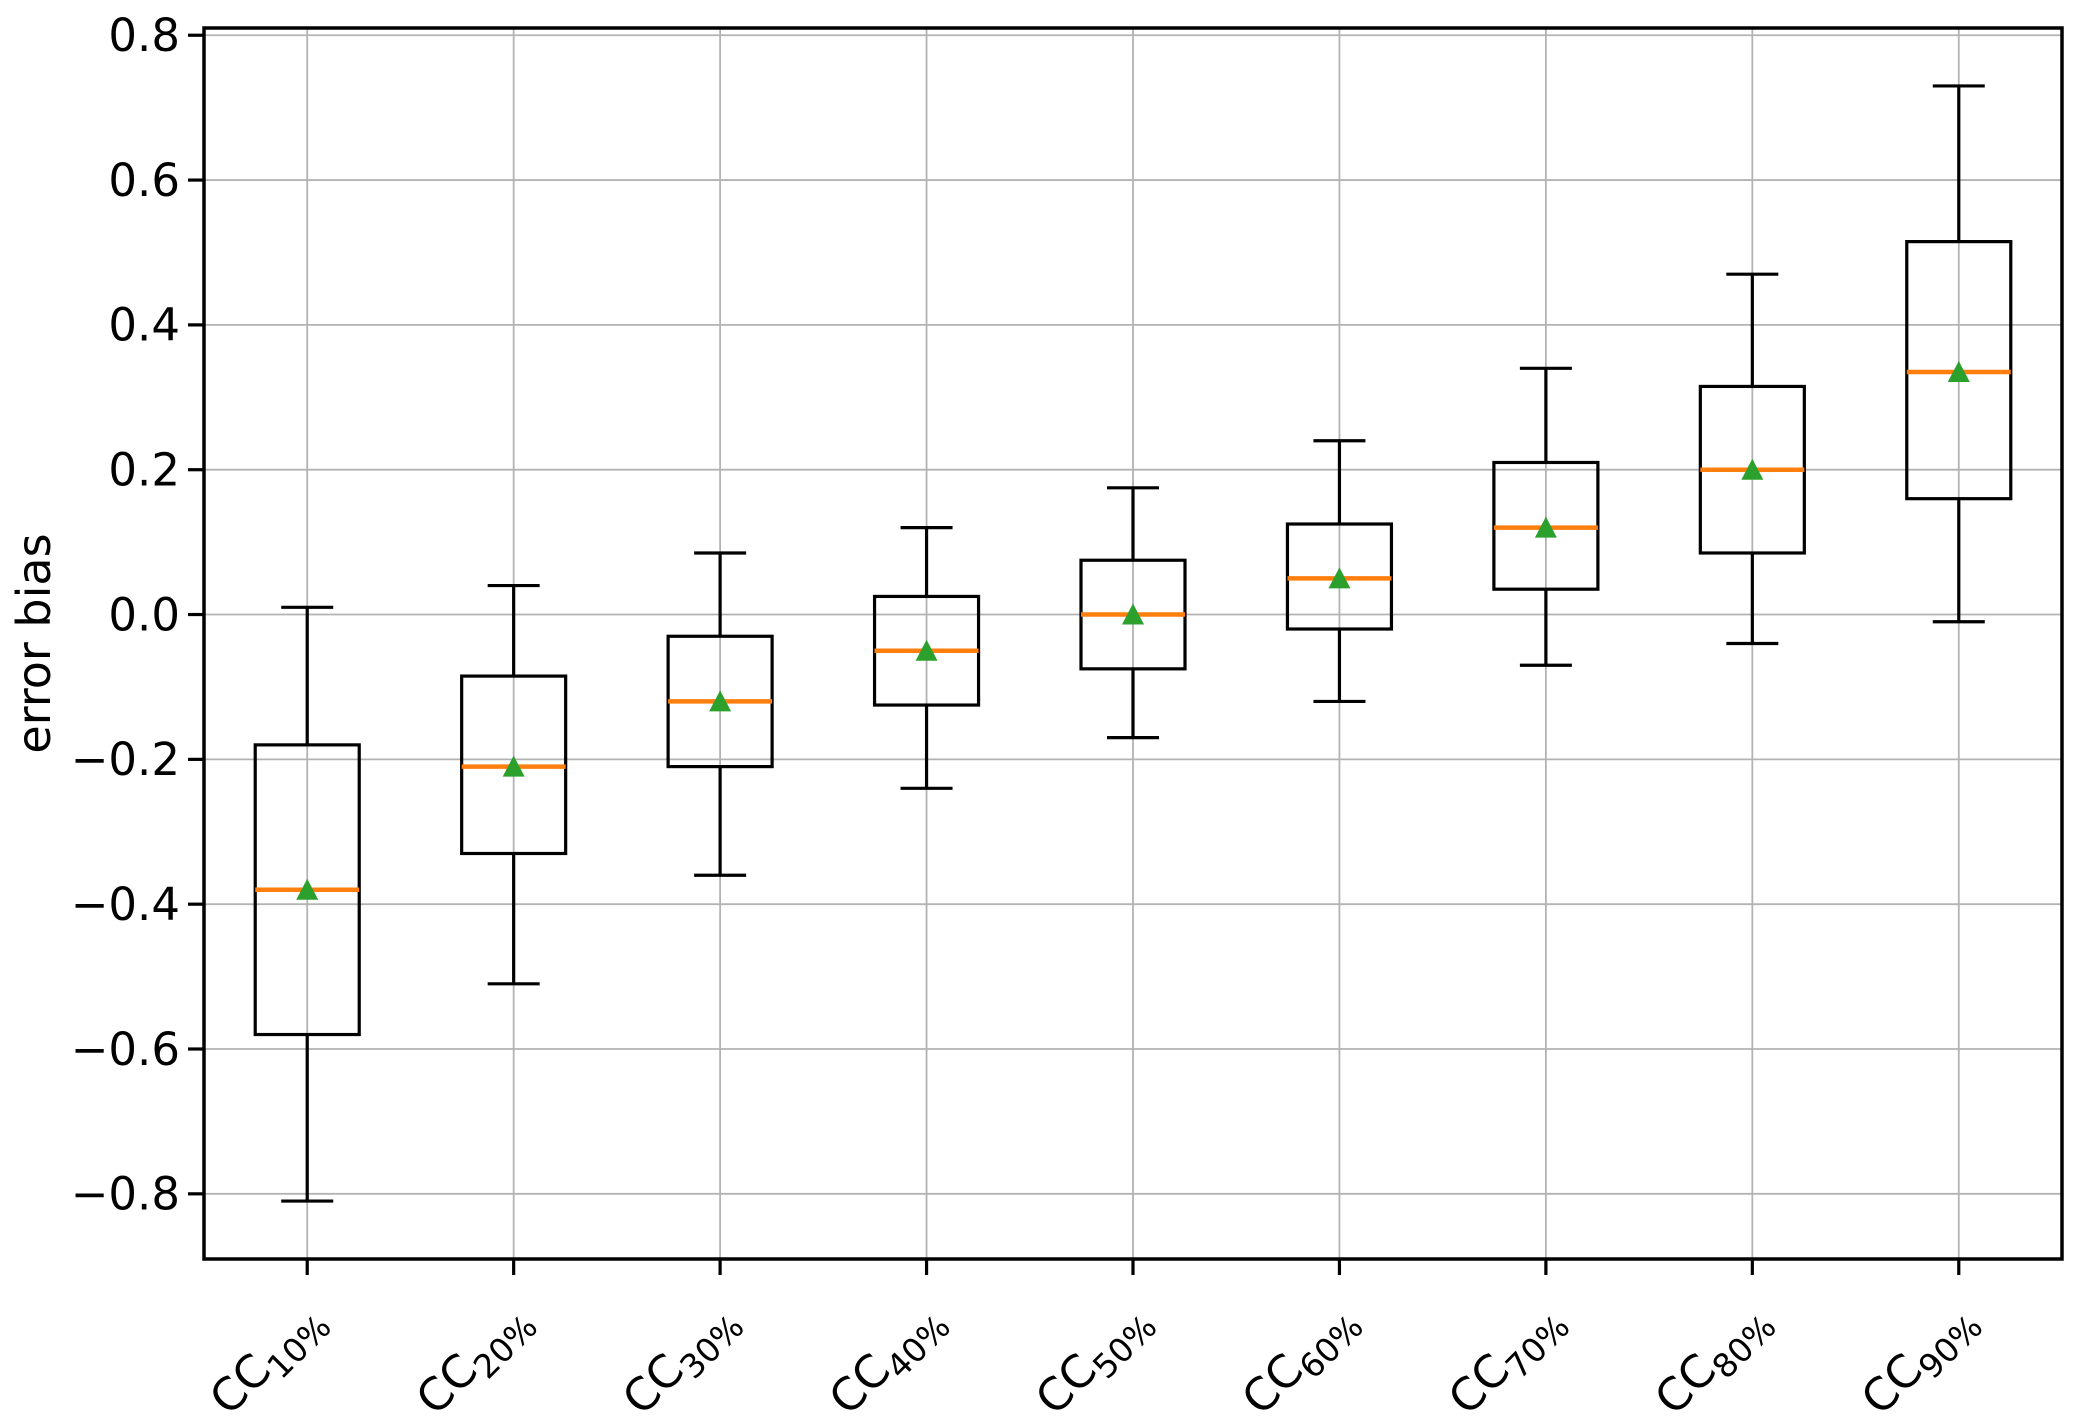  What do you see at coordinates (144, 614) in the screenshot?
I see `y-tick-label: 0.0` at bounding box center [144, 614].